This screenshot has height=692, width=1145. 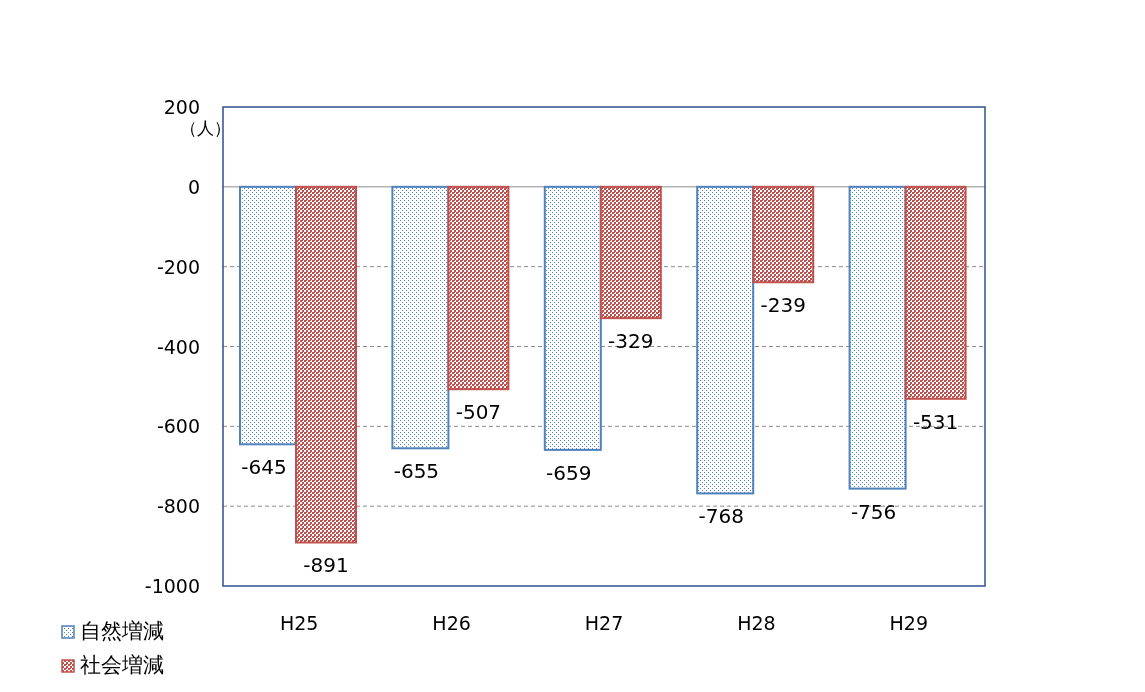 I want to click on y-tick-label: 0, so click(x=193, y=186).